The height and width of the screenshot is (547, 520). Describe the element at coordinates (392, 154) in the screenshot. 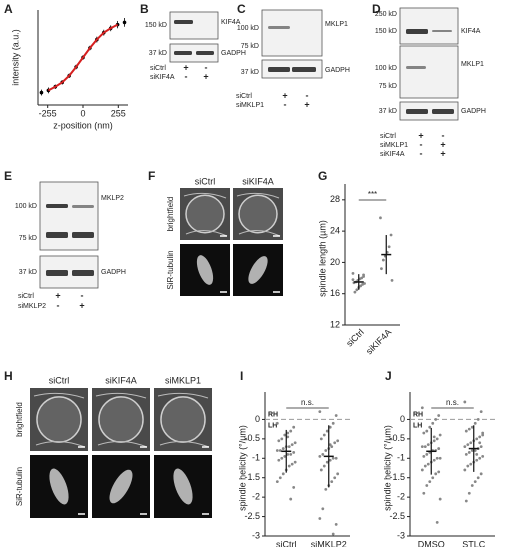

I see `condition-label: siKIF4A` at that location.